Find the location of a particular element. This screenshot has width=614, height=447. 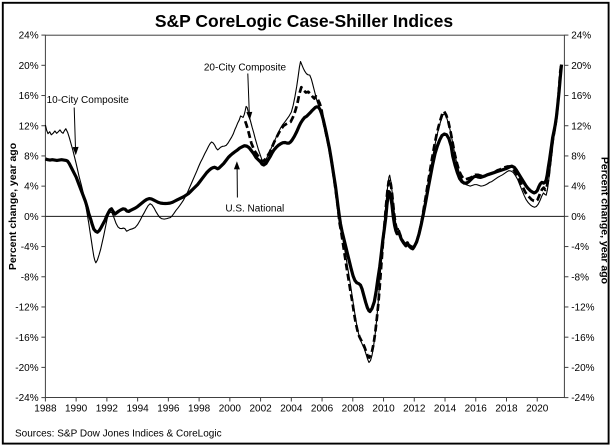

svg-text: 1996 is located at coordinates (168, 408).